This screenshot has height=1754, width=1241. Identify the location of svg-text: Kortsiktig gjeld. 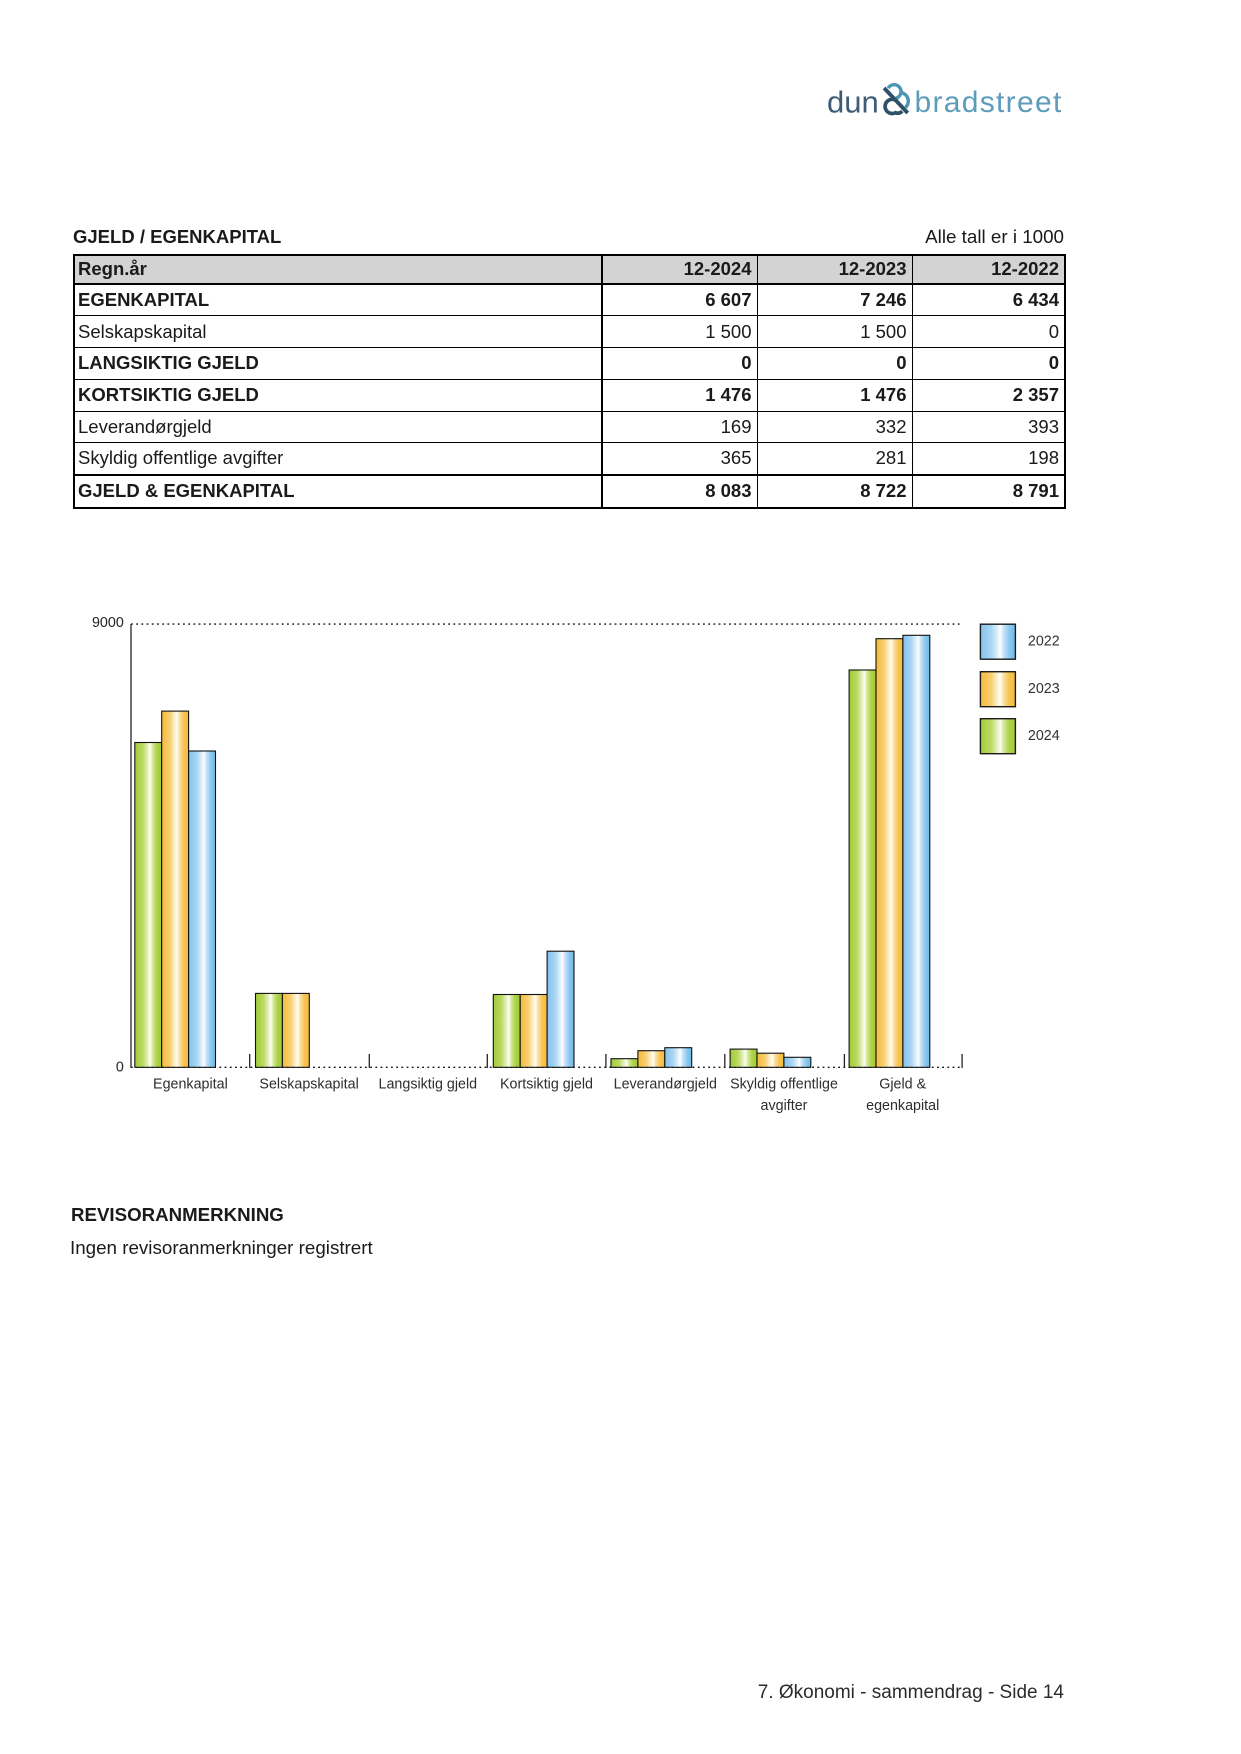
(546, 1084).